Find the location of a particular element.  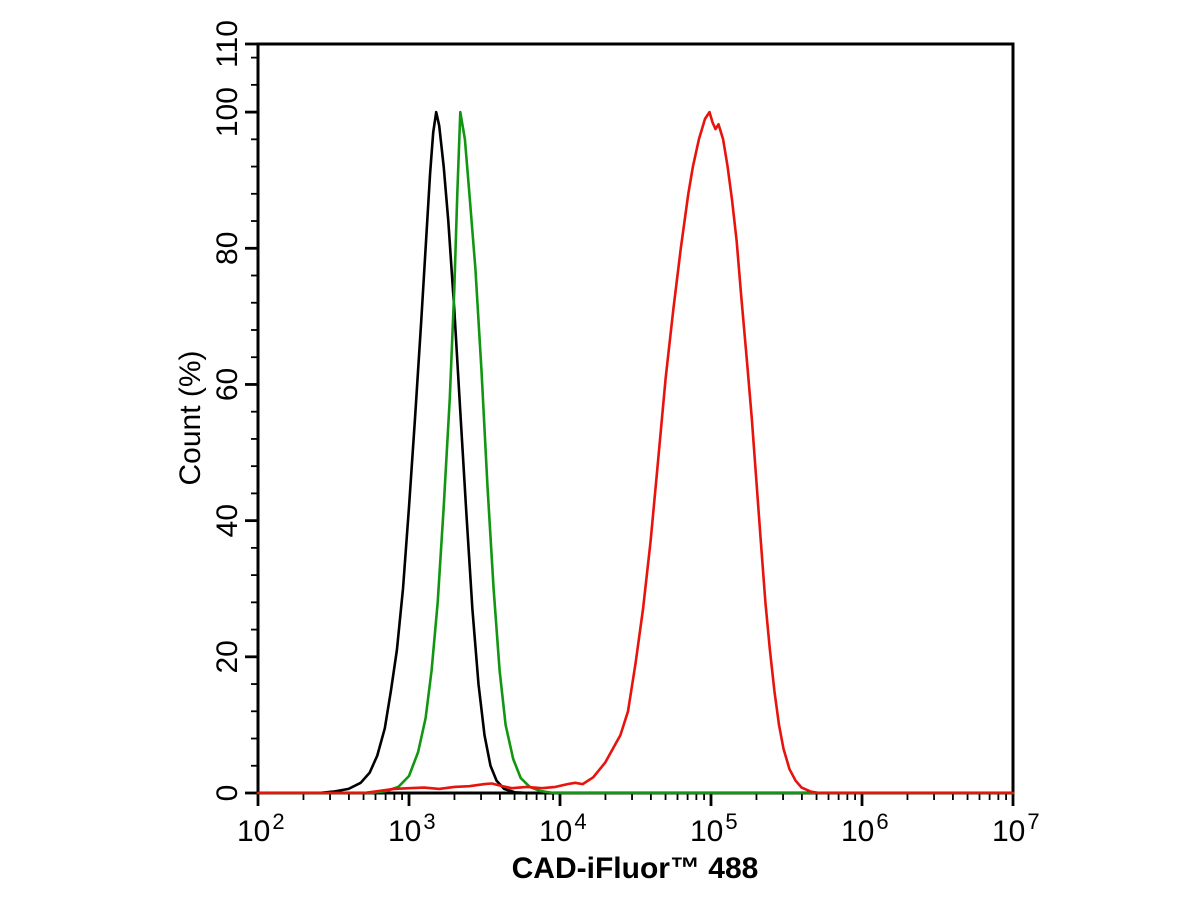

x-axis-tick-labels: 10² 10³ 10⁴ 10⁵ 10⁶ 10⁷ is located at coordinates (638, 828).